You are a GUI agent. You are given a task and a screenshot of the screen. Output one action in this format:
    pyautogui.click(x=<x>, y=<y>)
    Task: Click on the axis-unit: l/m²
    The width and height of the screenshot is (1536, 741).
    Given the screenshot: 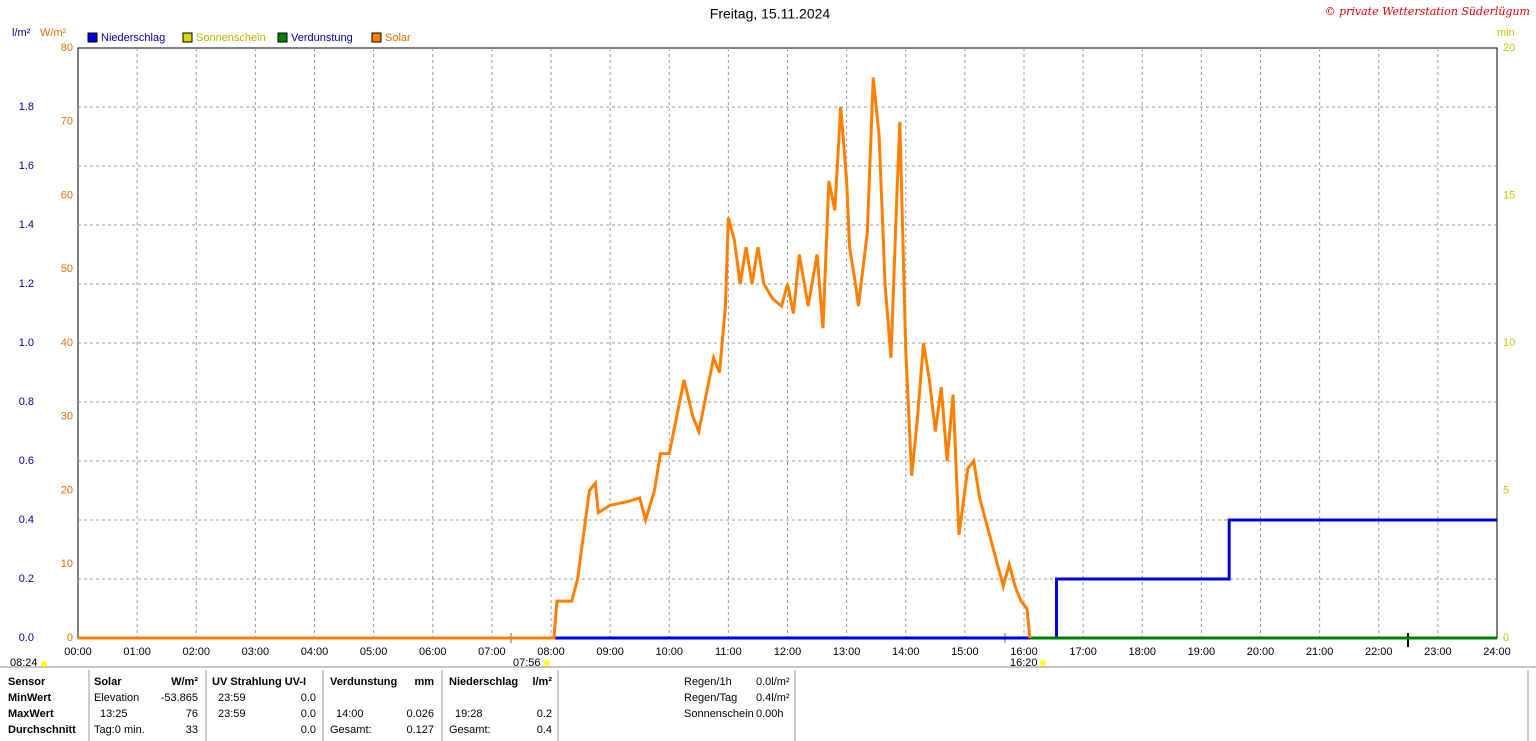 What is the action you would take?
    pyautogui.click(x=21, y=33)
    